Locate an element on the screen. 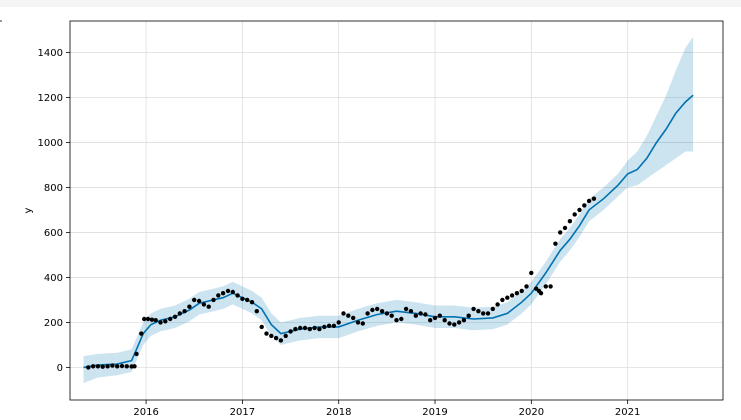 The height and width of the screenshot is (420, 741). y-tick-label-0: 0 is located at coordinates (60, 368).